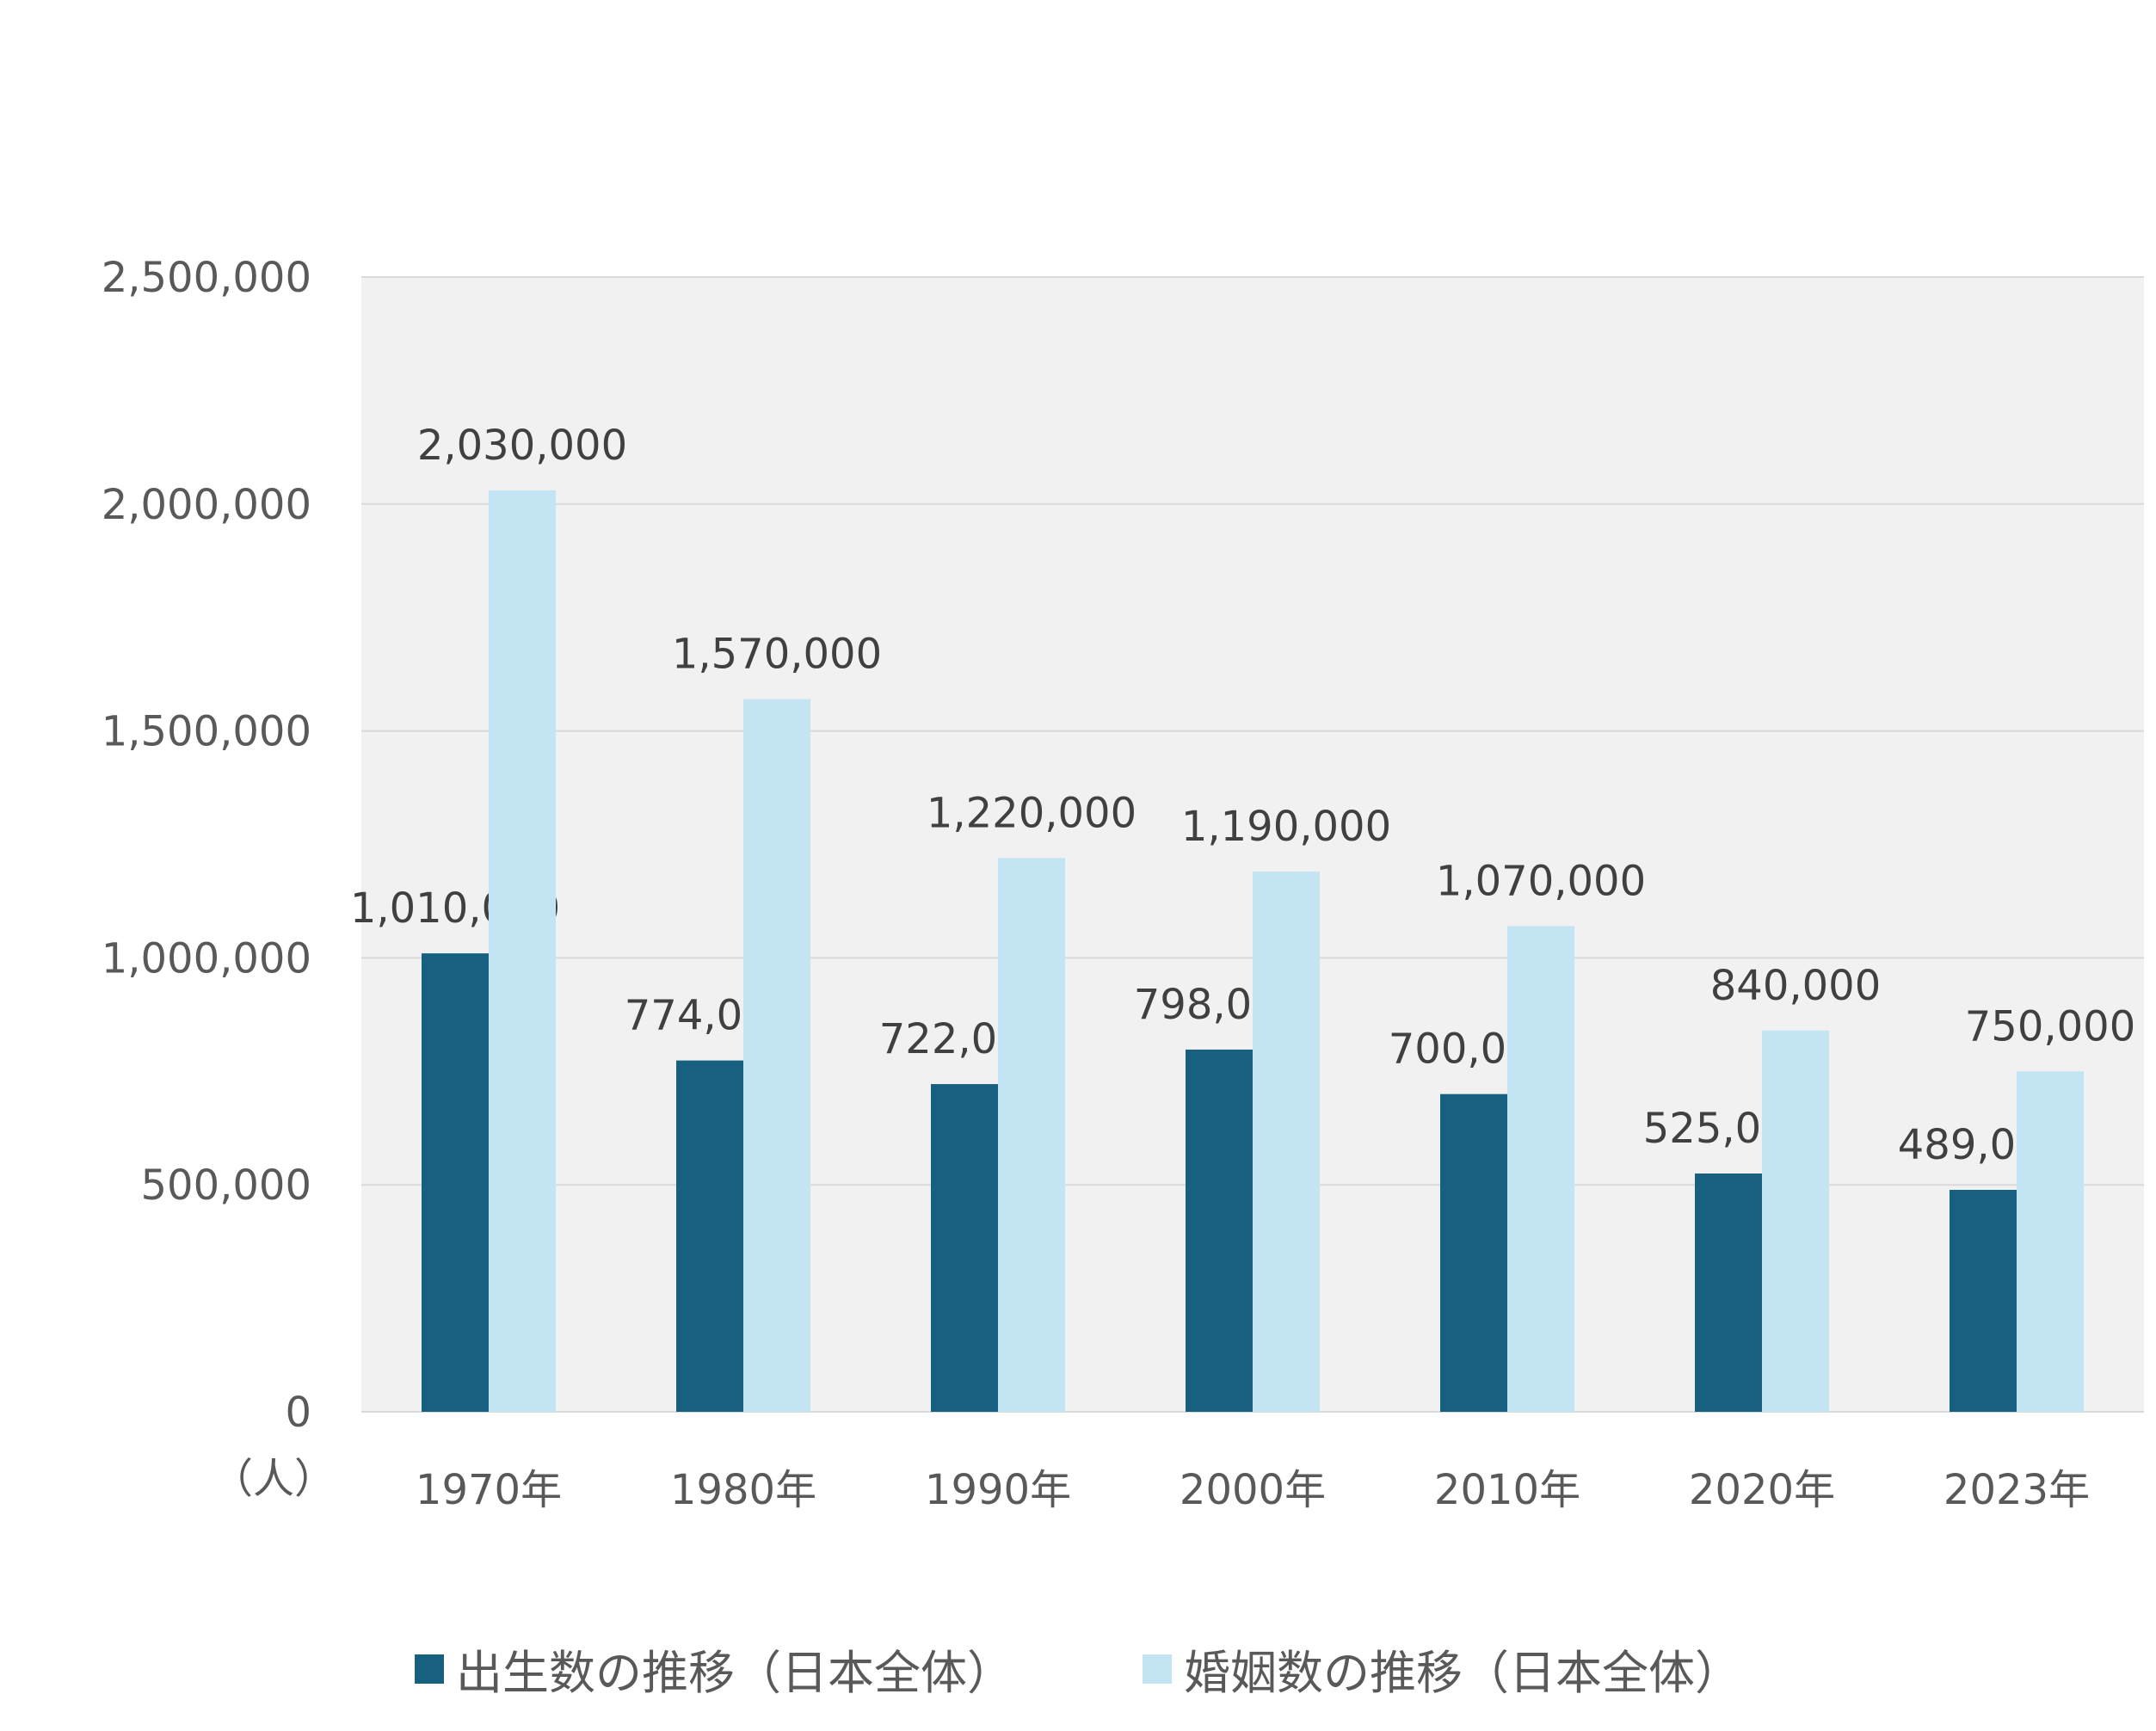 The image size is (2156, 1731). What do you see at coordinates (274, 1479) in the screenshot?
I see `y-axis-unit-label: （人）` at bounding box center [274, 1479].